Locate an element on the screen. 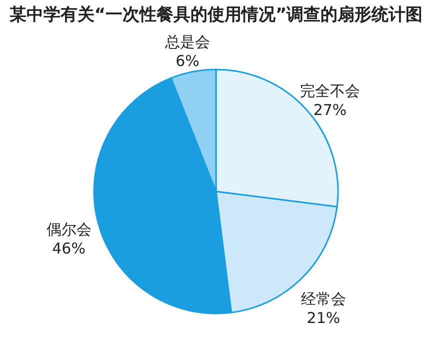 The height and width of the screenshot is (359, 432). chart-title: 某中学有关“一次性餐具的使用情况”调查的扇形统计图 is located at coordinates (215, 15).